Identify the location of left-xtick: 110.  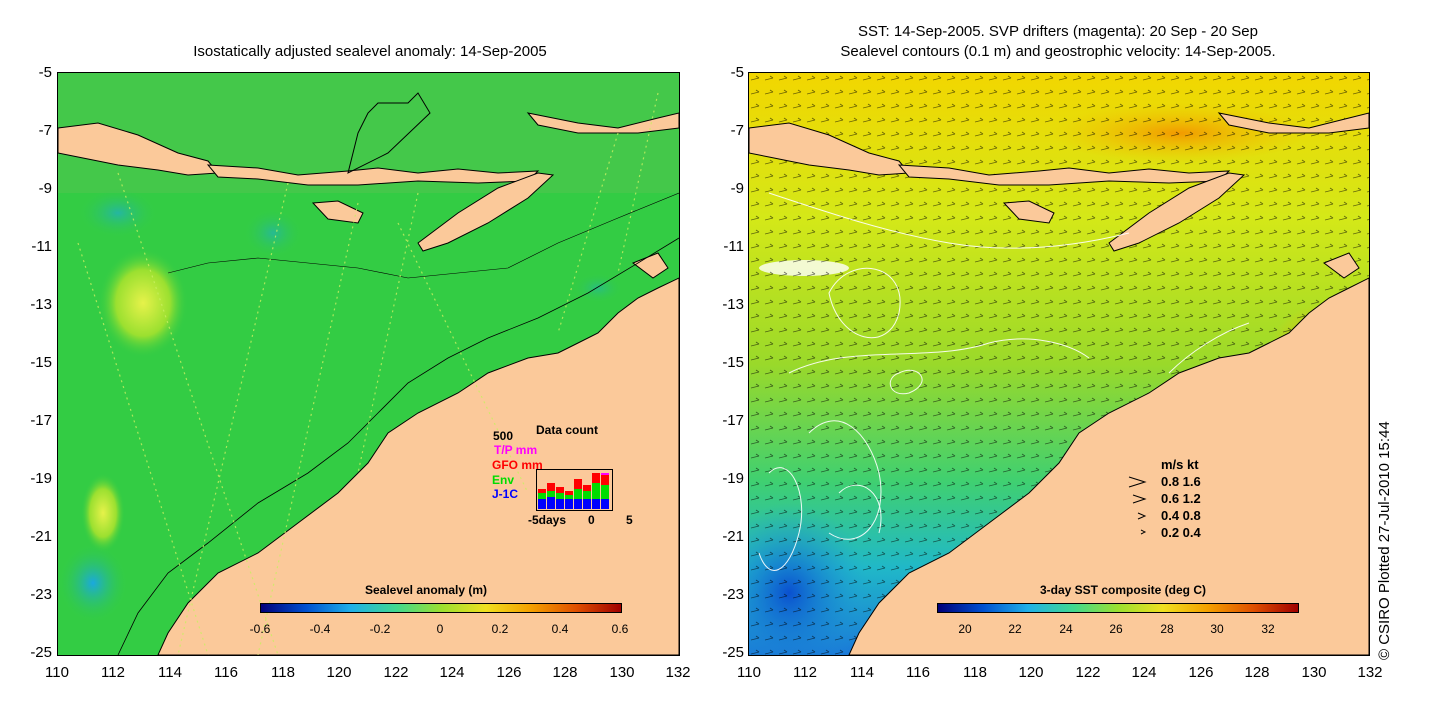
(57, 672).